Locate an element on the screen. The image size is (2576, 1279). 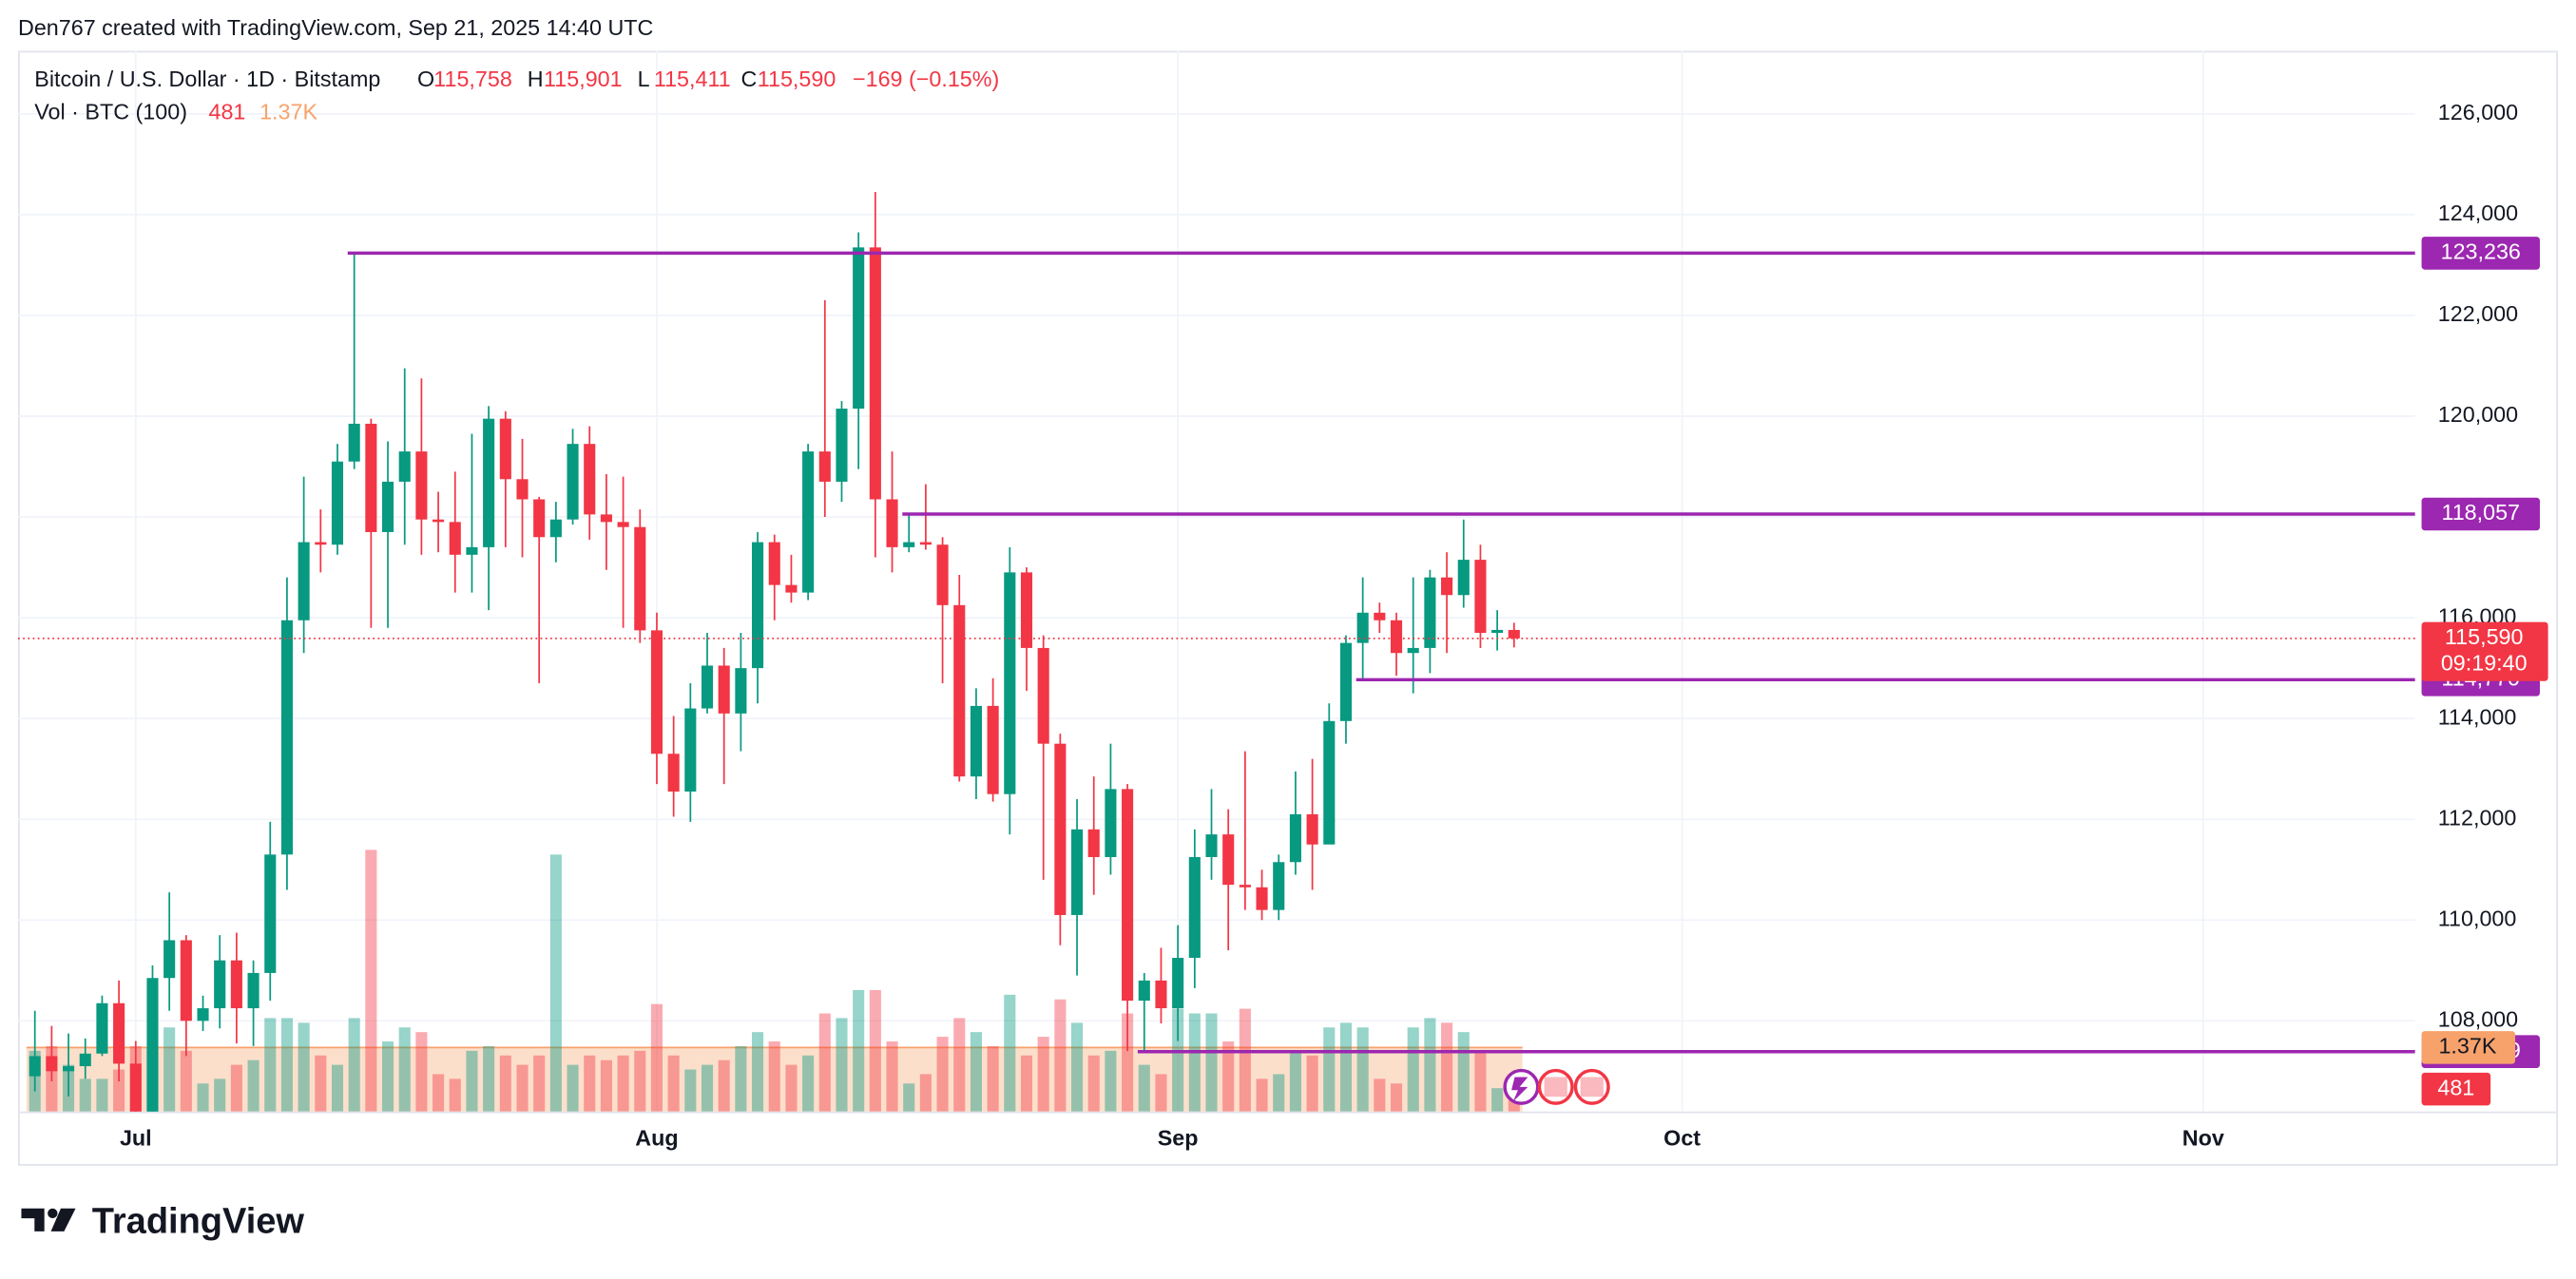
volume-title: Vol · BTC (100) is located at coordinates (111, 111).